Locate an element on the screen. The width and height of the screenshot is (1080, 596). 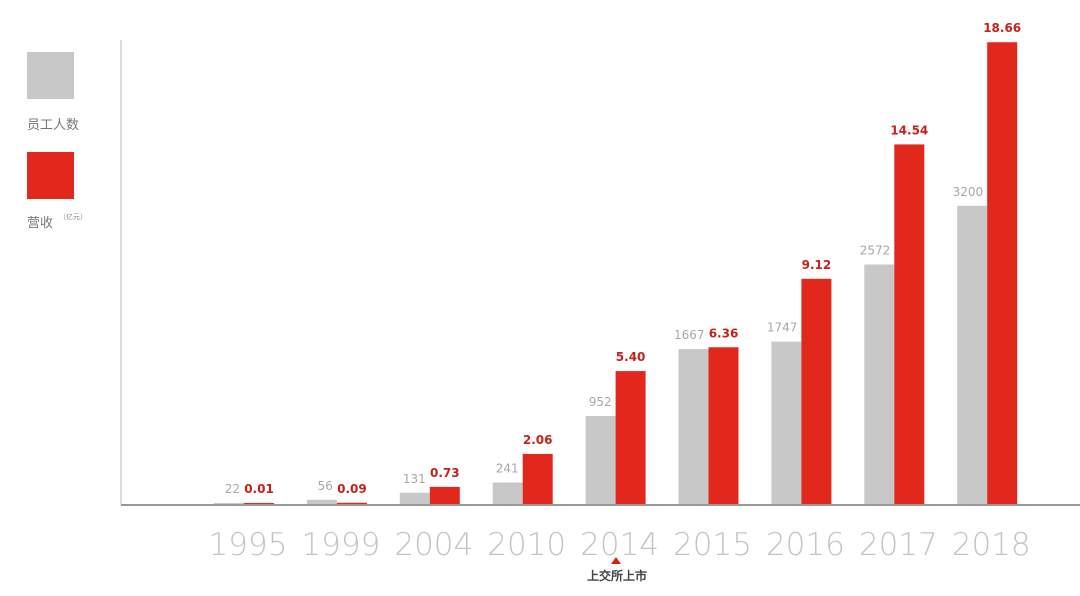
label-revenue: 18.66 is located at coordinates (1002, 28).